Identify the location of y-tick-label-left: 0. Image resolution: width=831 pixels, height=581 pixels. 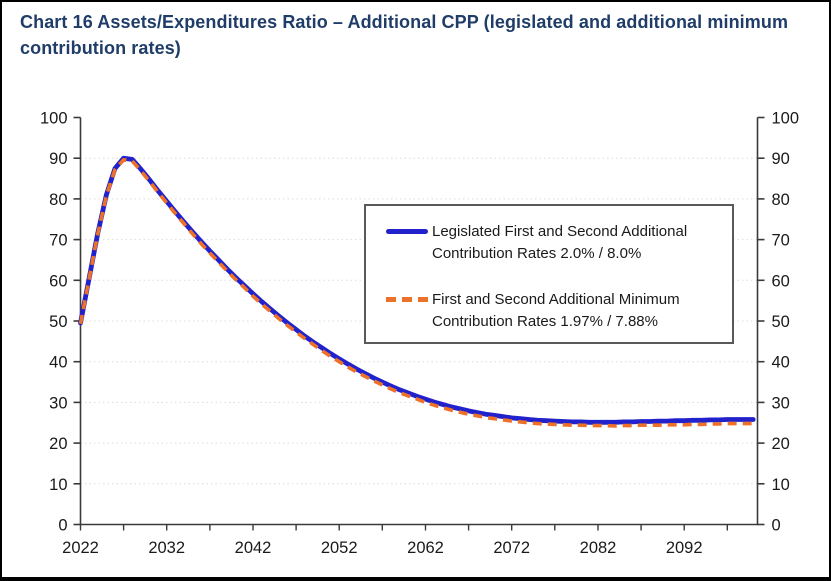
(62, 526).